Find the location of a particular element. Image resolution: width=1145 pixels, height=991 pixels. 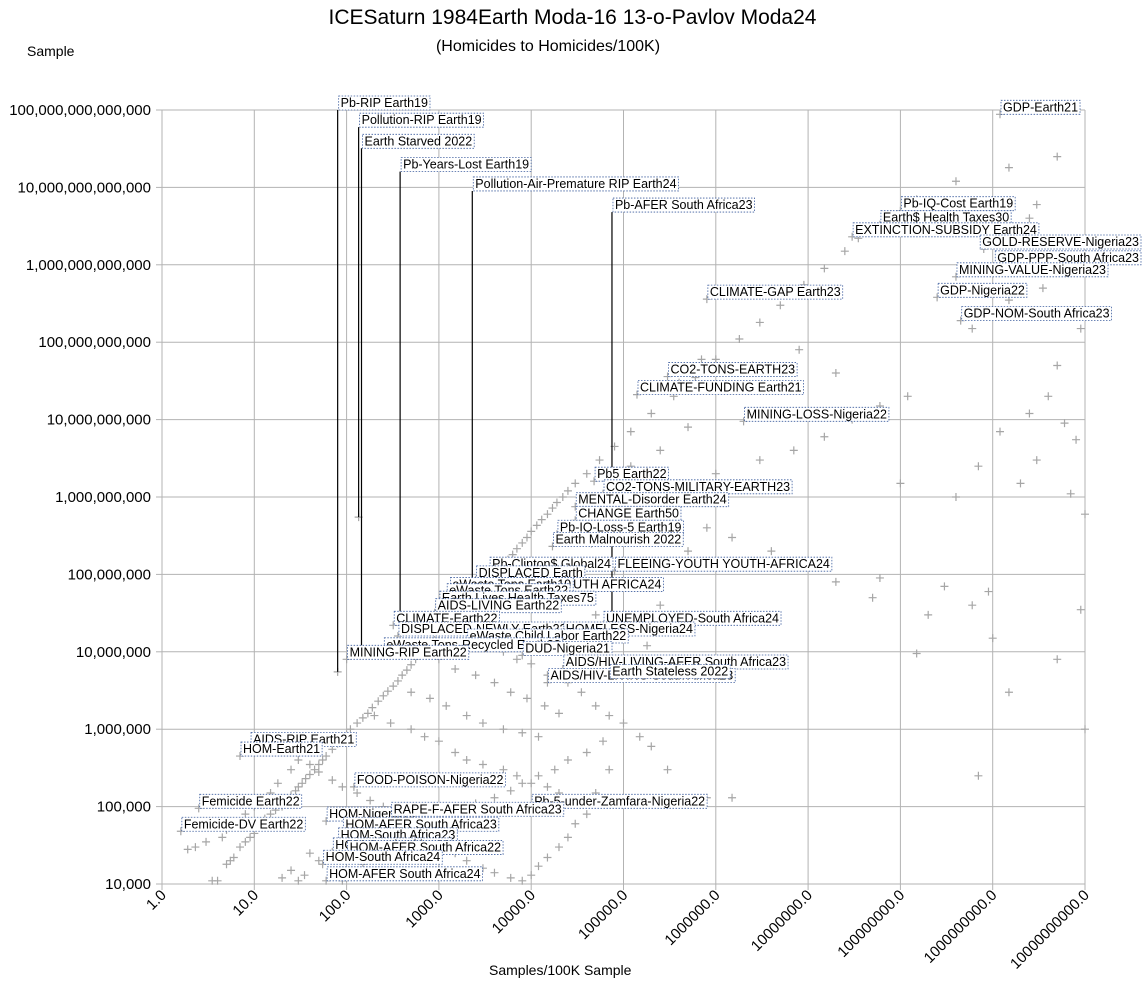

point-label: Earth Malnourish 2022 is located at coordinates (618, 539).